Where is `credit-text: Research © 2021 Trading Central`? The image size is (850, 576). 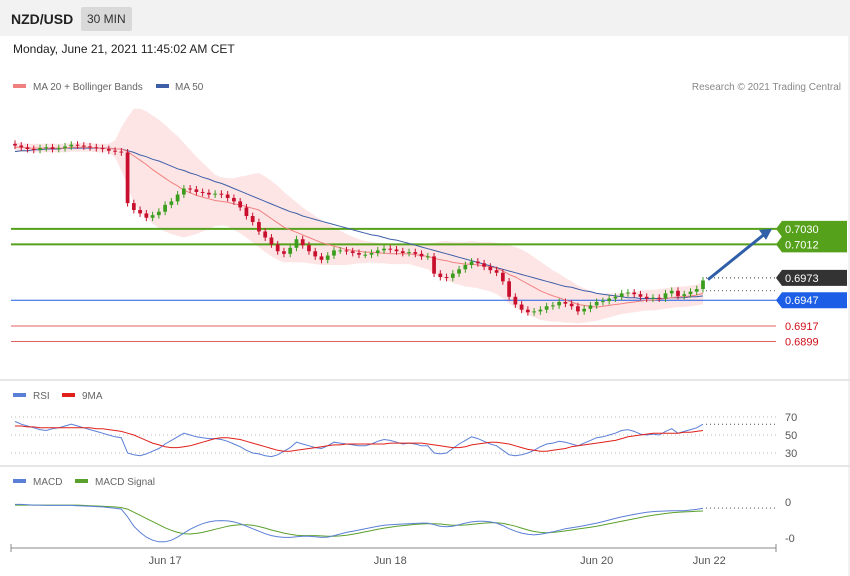 credit-text: Research © 2021 Trading Central is located at coordinates (766, 87).